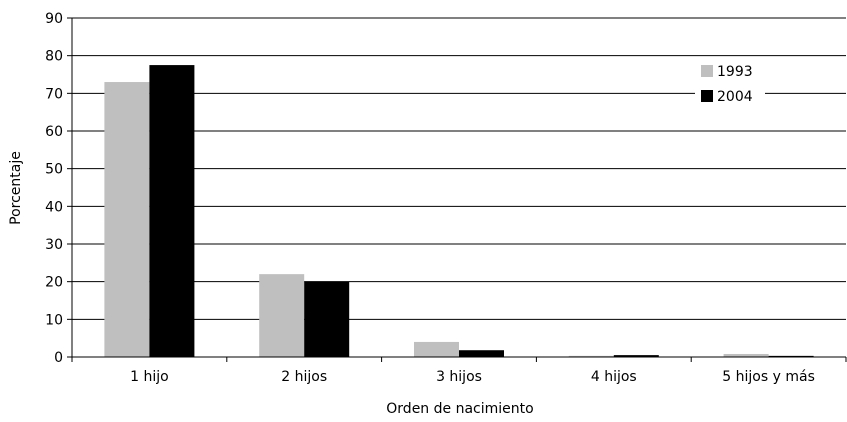 This screenshot has width=847, height=422. I want to click on y-tick-label: 40, so click(54, 207).